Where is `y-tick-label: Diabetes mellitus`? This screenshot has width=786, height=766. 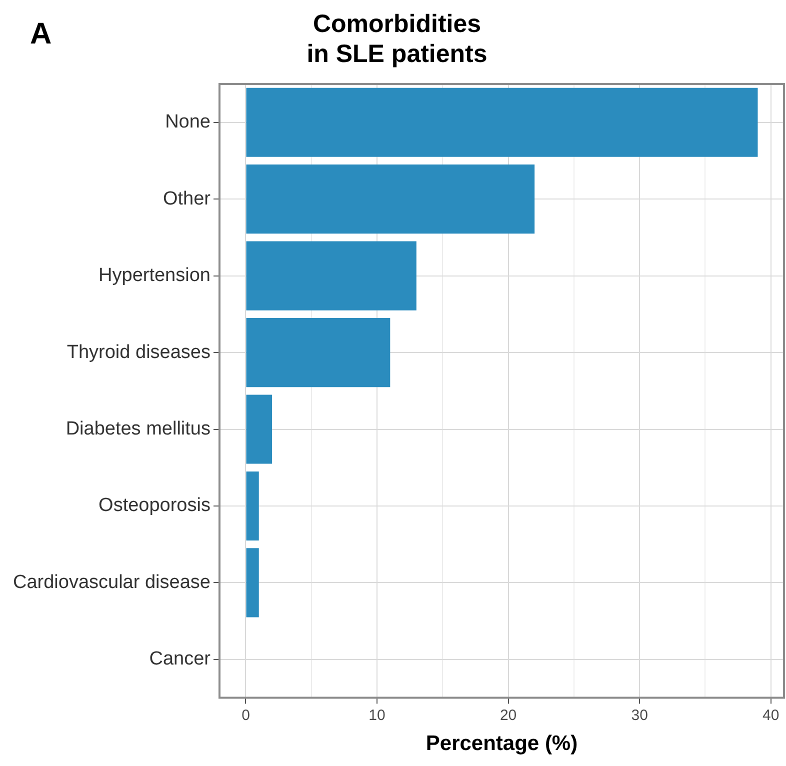 y-tick-label: Diabetes mellitus is located at coordinates (138, 429).